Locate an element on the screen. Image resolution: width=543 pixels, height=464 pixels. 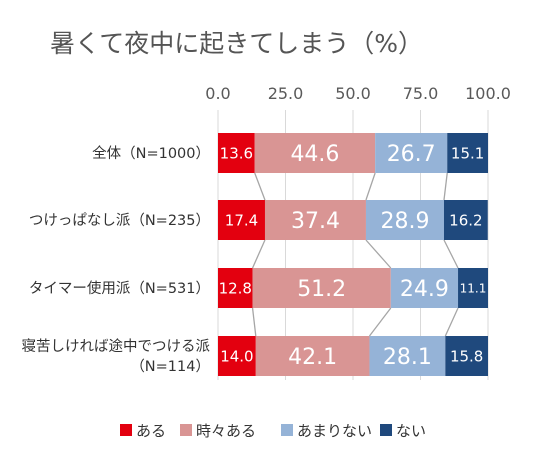
data-label: 42.1 is located at coordinates (312, 357).